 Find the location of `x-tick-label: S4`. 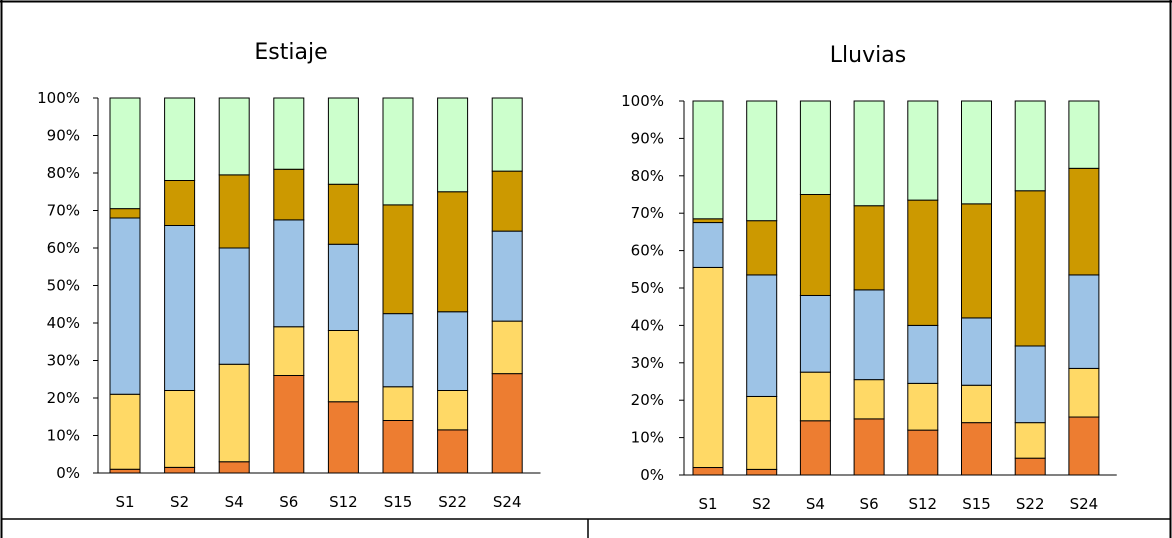

x-tick-label: S4 is located at coordinates (815, 504).